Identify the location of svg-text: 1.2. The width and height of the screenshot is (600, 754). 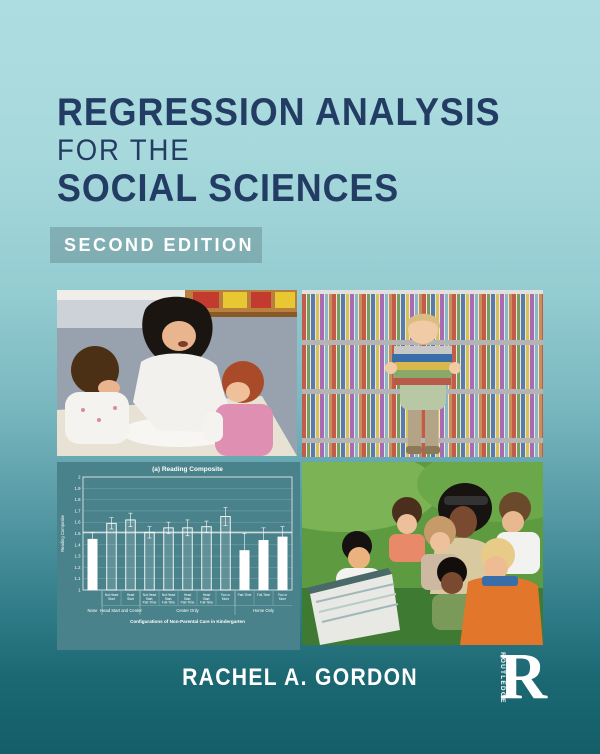
(78, 567).